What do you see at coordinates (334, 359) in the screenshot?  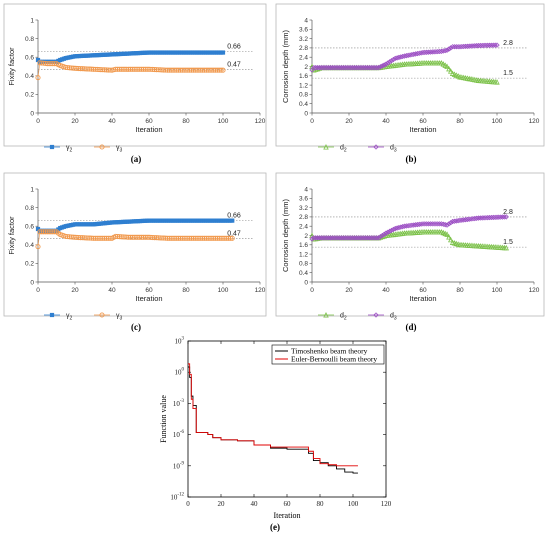 I see `legend-label: Euler-Bernoulli beam theory` at bounding box center [334, 359].